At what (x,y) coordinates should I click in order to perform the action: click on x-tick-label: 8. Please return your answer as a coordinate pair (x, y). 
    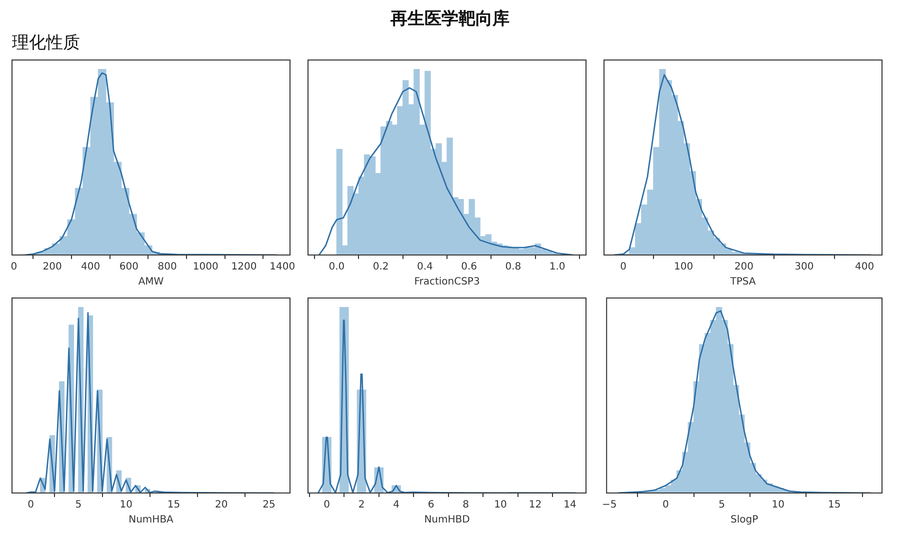
    Looking at the image, I should click on (465, 505).